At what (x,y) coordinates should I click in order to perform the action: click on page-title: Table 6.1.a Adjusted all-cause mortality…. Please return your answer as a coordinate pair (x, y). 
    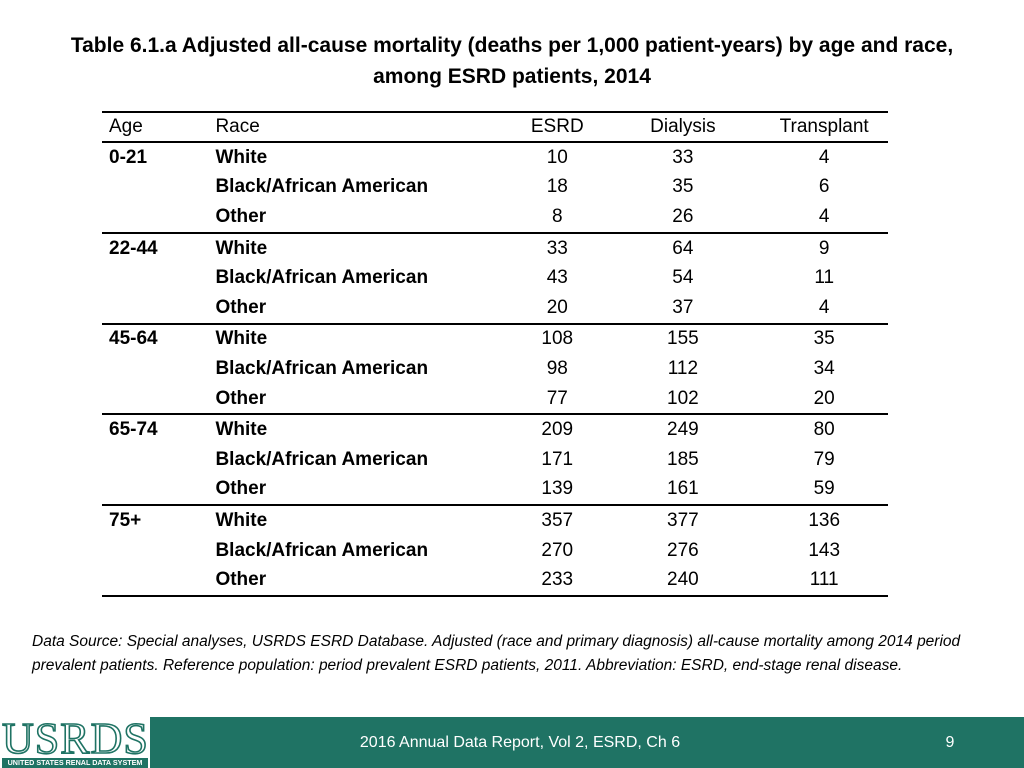
    Looking at the image, I should click on (512, 61).